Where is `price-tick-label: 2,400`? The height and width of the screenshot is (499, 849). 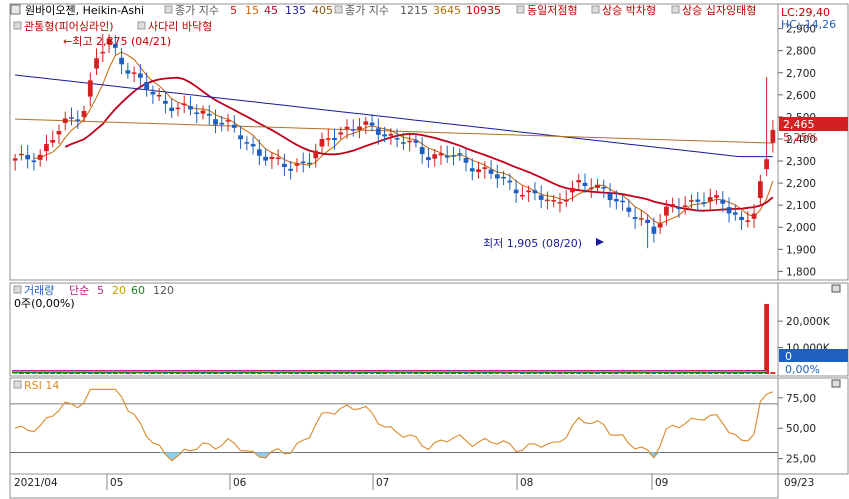
price-tick-label: 2,400 is located at coordinates (801, 140).